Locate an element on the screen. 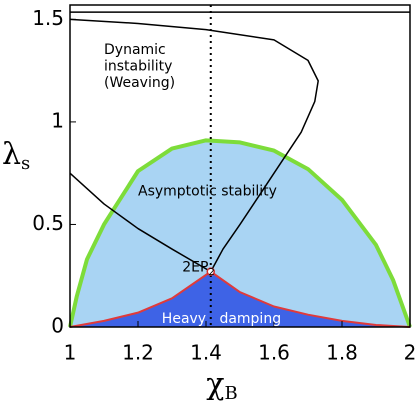  y-axis-label-sub: s is located at coordinates (25, 163).